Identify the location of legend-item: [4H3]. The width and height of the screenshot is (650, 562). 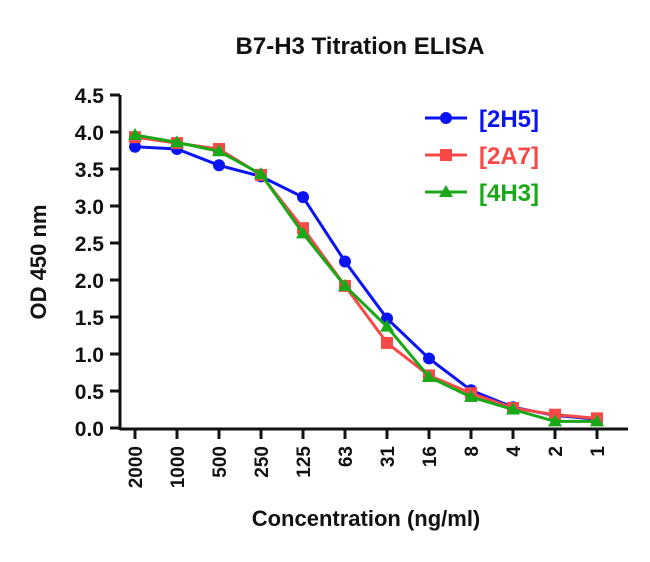
(482, 193).